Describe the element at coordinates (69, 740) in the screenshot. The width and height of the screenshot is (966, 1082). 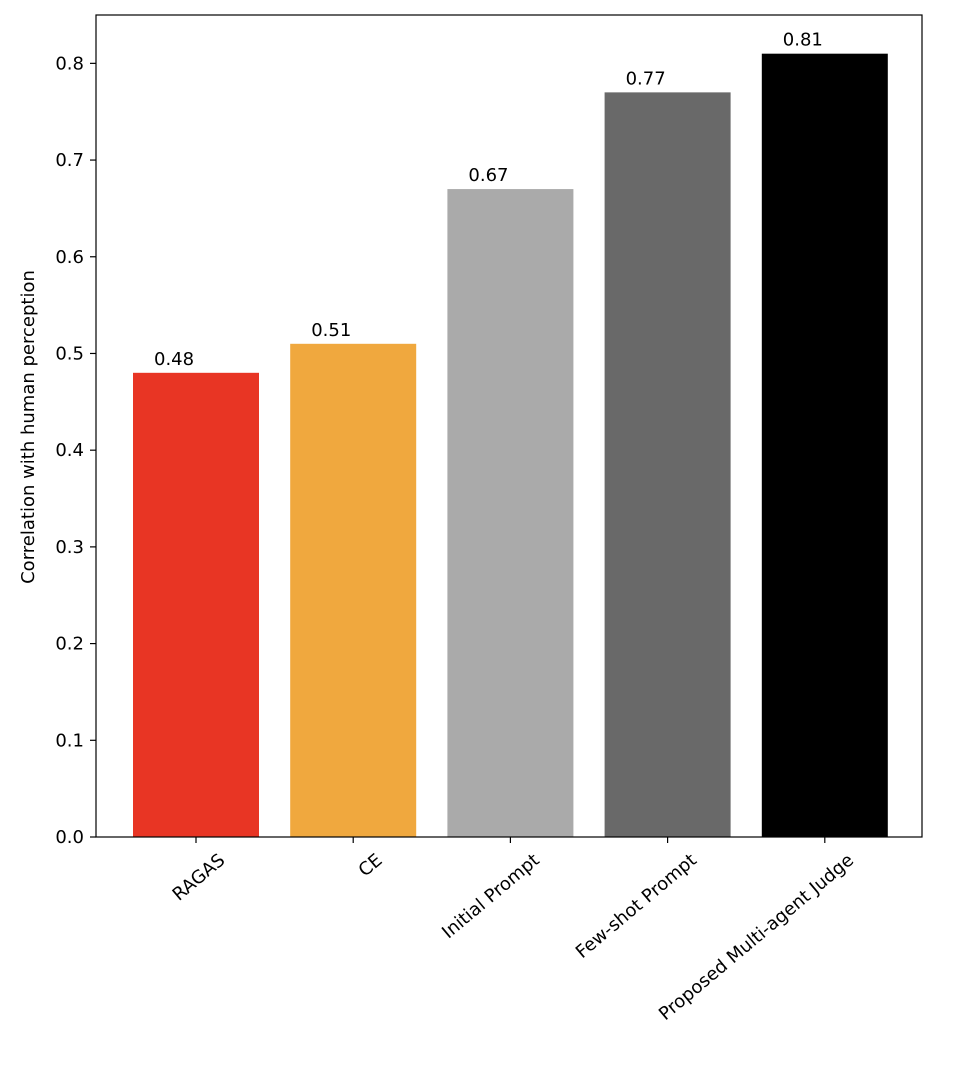
I see `y-tick-label: 0.1` at that location.